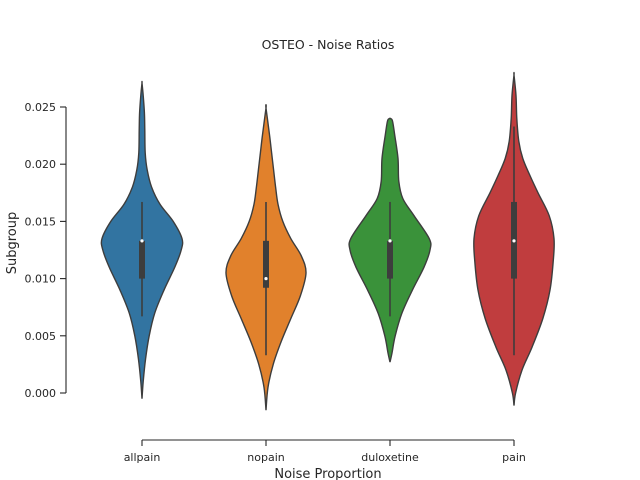 The height and width of the screenshot is (480, 640). What do you see at coordinates (327, 473) in the screenshot?
I see `x-axis-label: Noise Proportion` at bounding box center [327, 473].